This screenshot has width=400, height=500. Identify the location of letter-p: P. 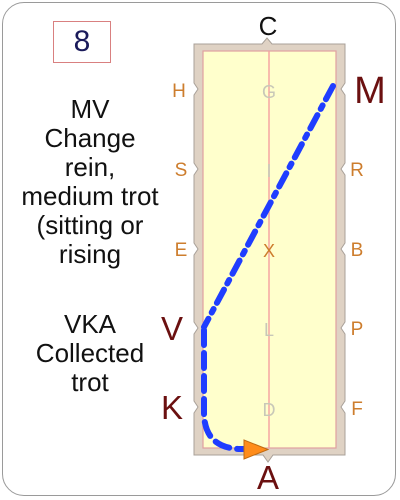
(357, 329).